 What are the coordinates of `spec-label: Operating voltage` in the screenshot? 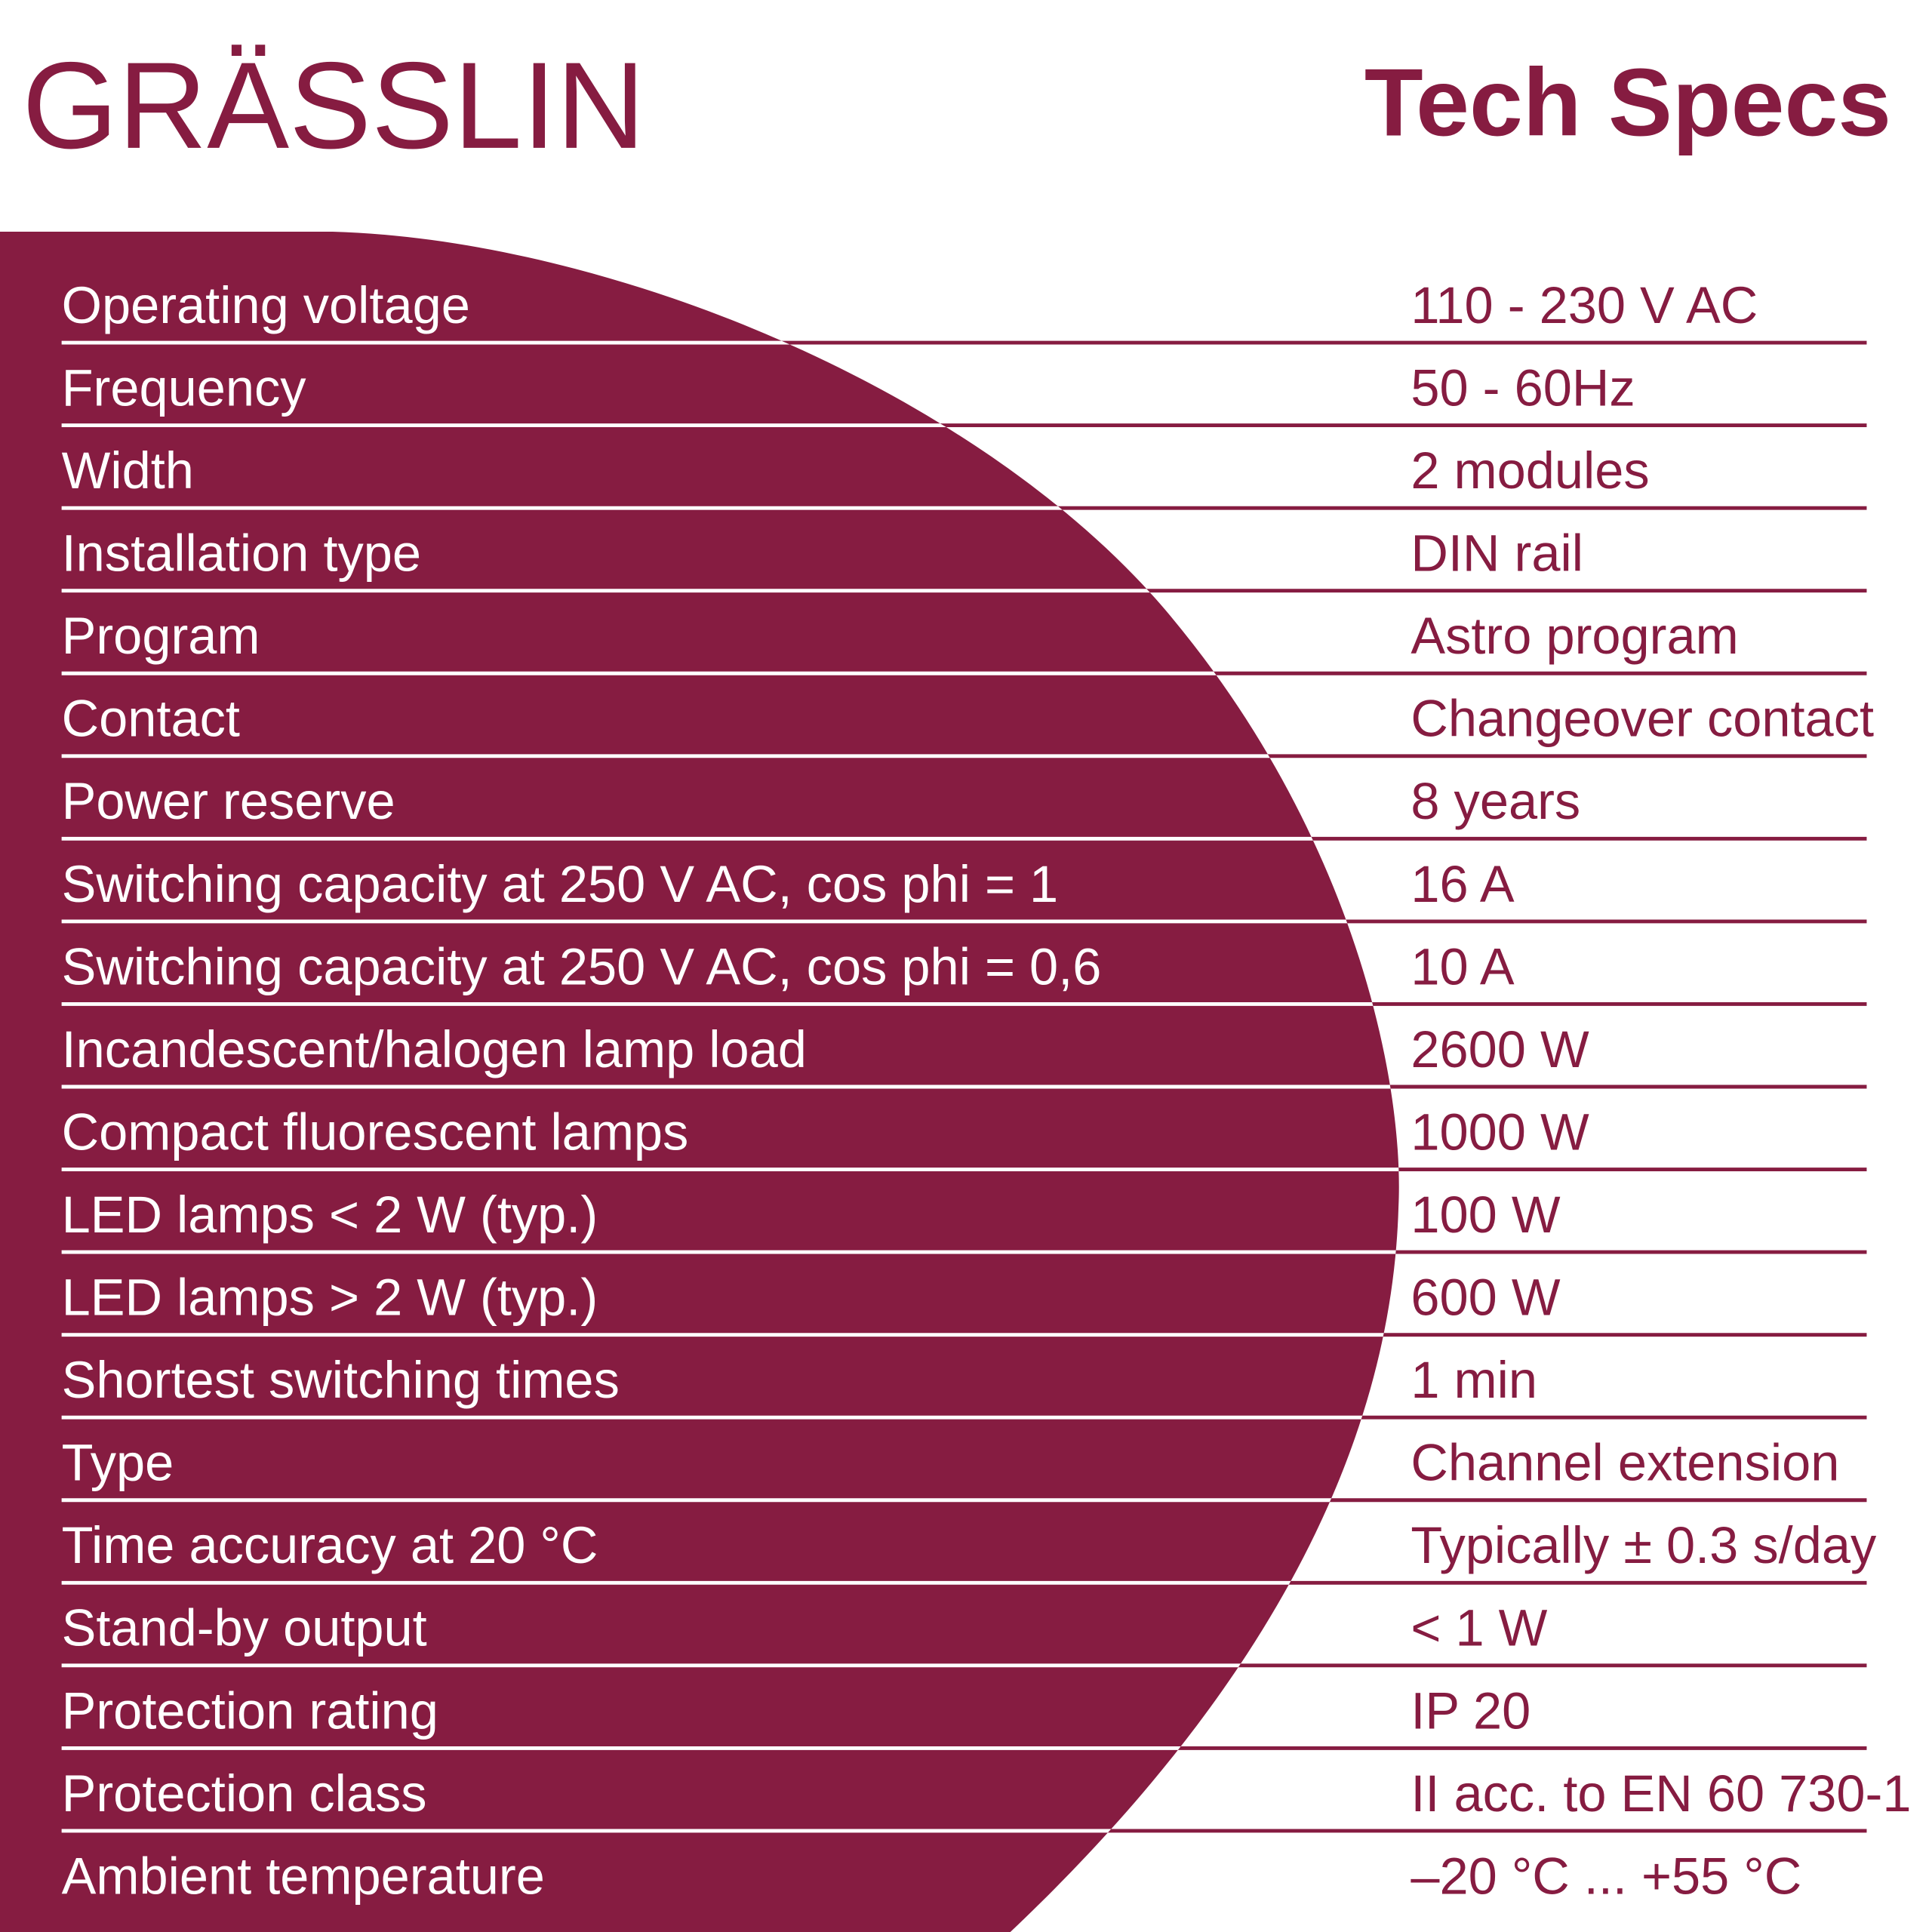 It's located at (266, 305).